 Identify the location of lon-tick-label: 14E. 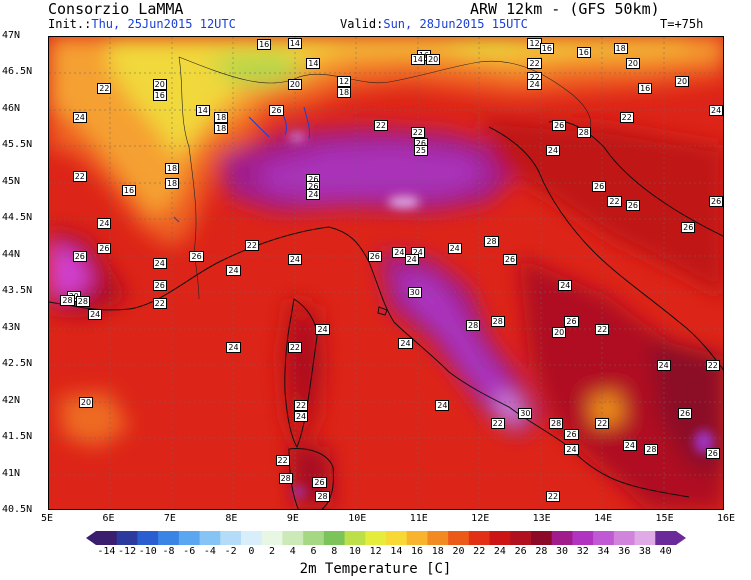
(603, 518).